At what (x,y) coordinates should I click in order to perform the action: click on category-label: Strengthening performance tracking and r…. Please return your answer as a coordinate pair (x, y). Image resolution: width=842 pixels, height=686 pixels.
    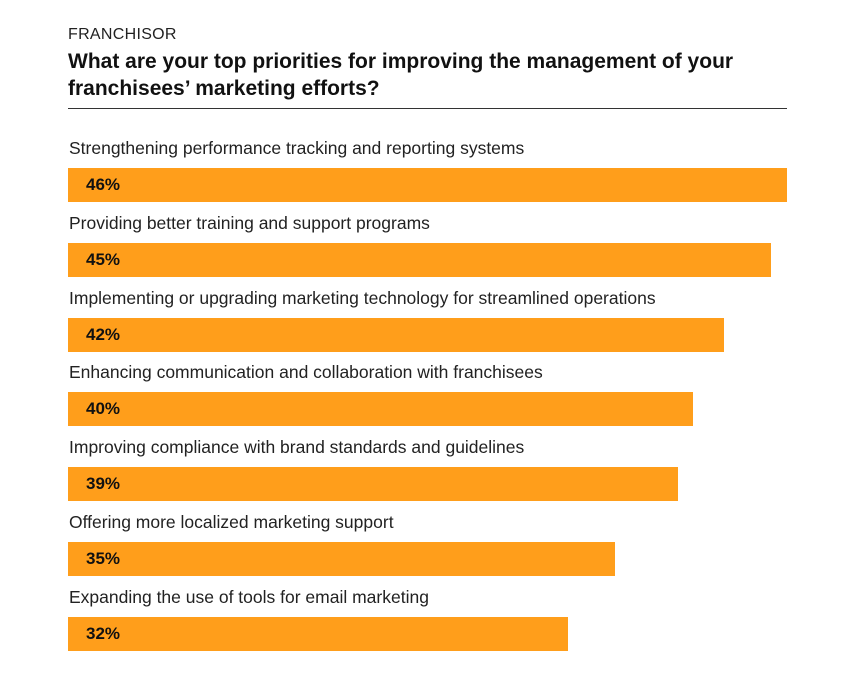
    Looking at the image, I should click on (297, 148).